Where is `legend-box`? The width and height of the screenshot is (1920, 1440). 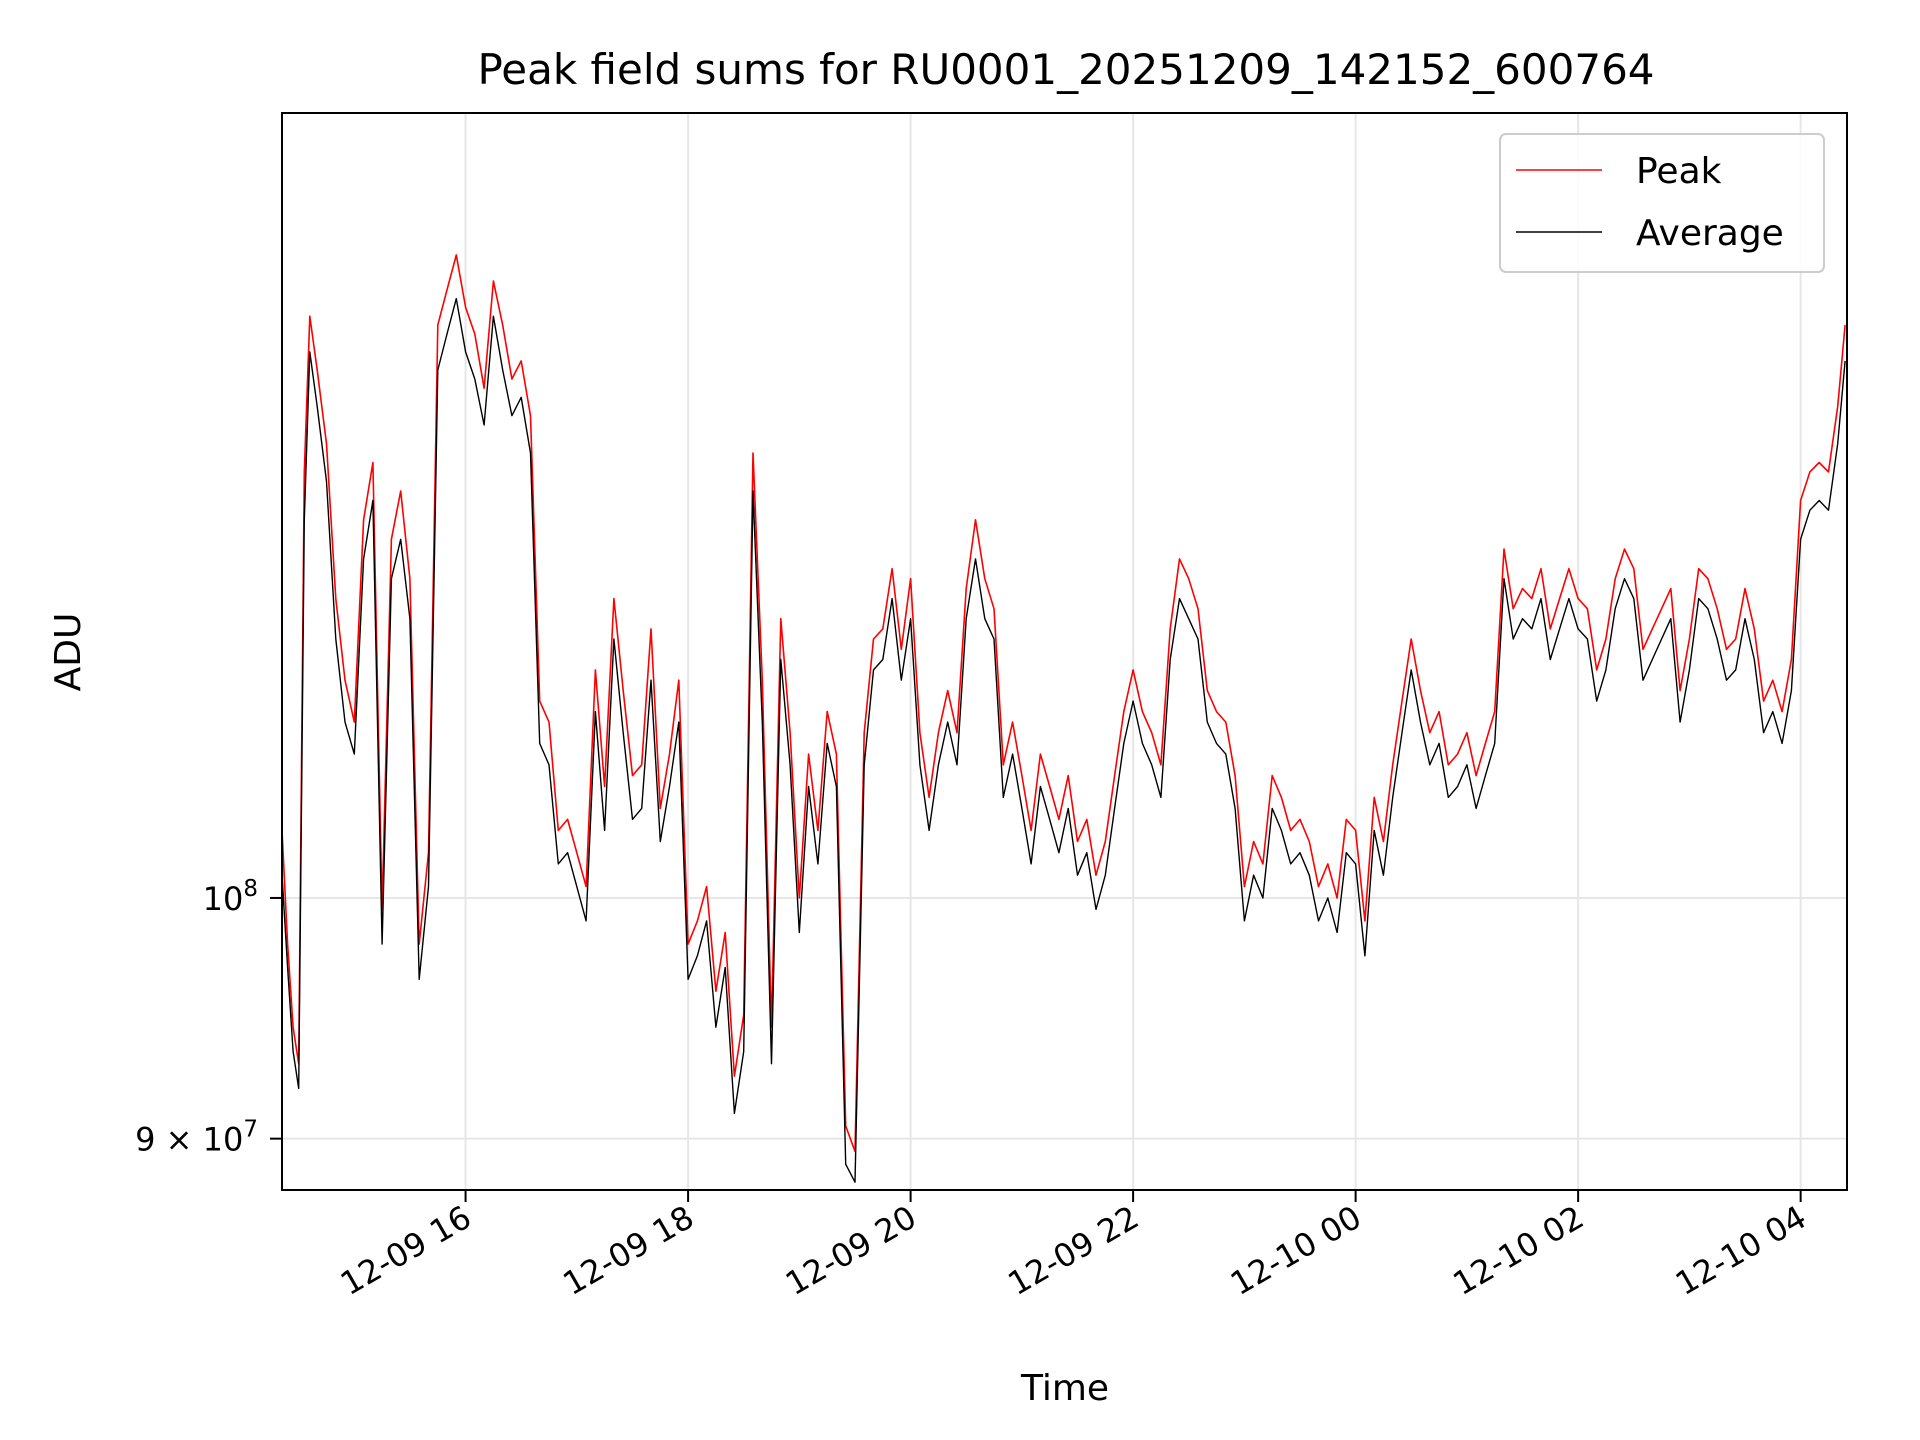 legend-box is located at coordinates (1662, 203).